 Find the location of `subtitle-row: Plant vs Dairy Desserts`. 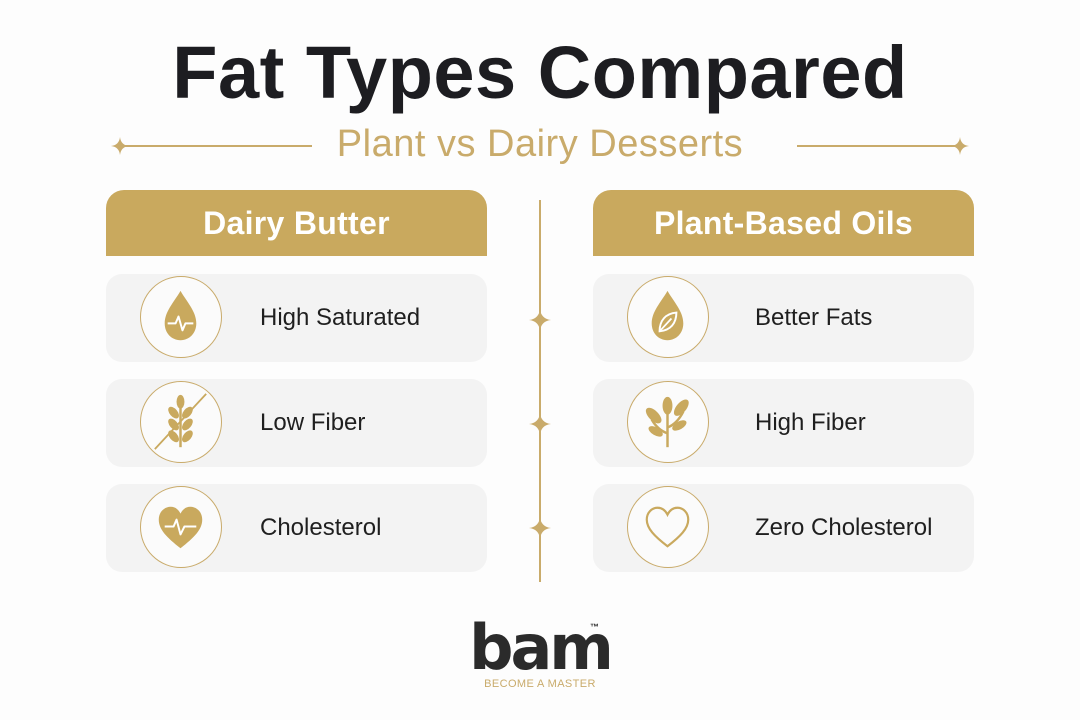

subtitle-row: Plant vs Dairy Desserts is located at coordinates (540, 144).